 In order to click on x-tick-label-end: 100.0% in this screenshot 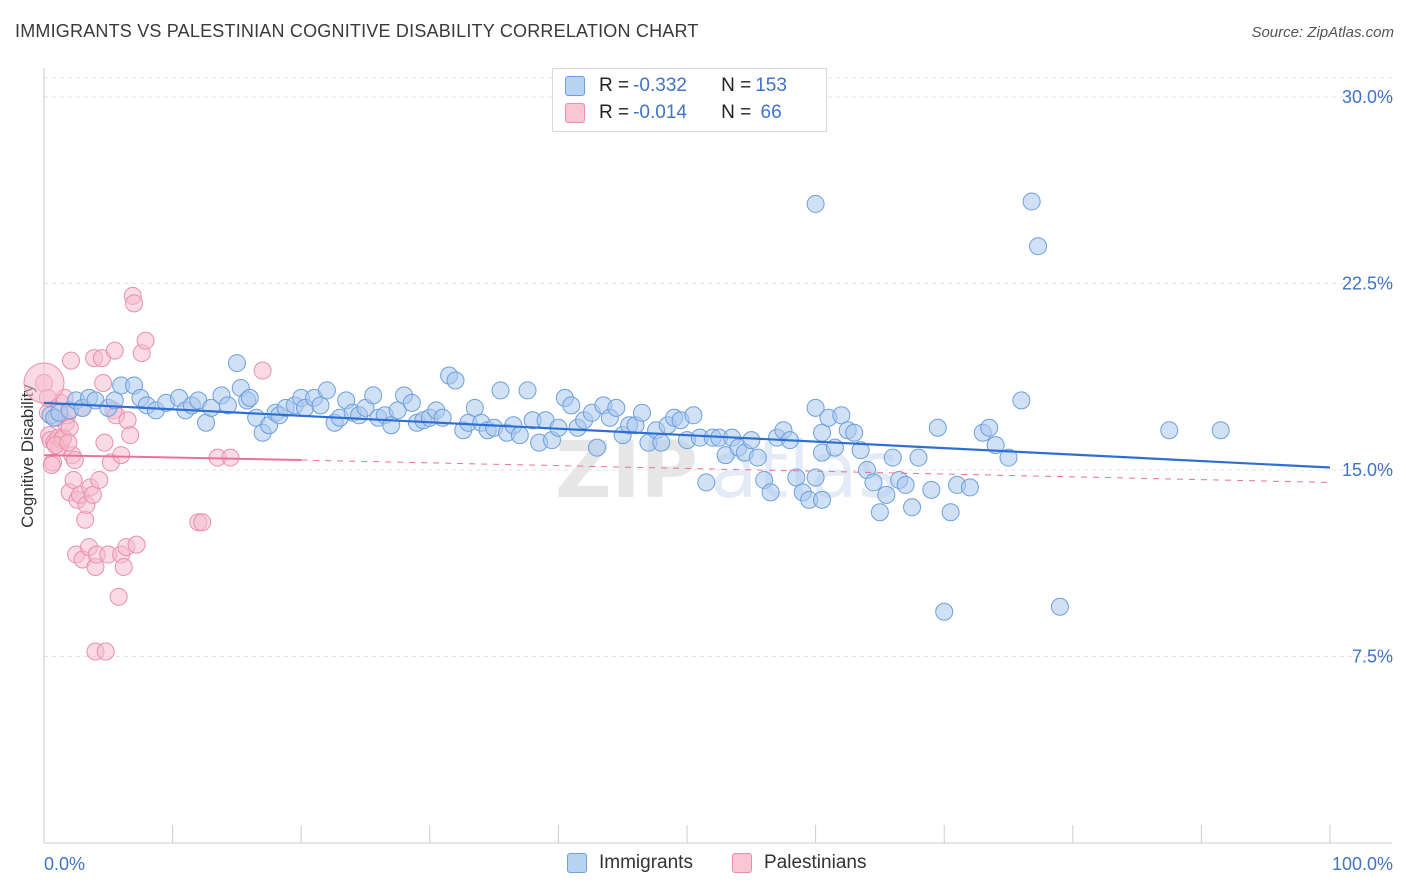, I will do `click(1362, 864)`.